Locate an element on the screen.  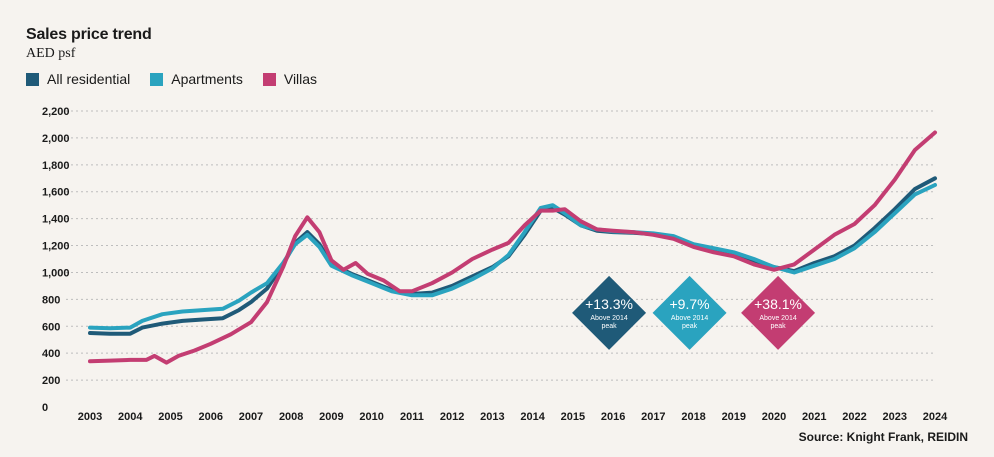
x-tick-label: 2020 is located at coordinates (774, 417).